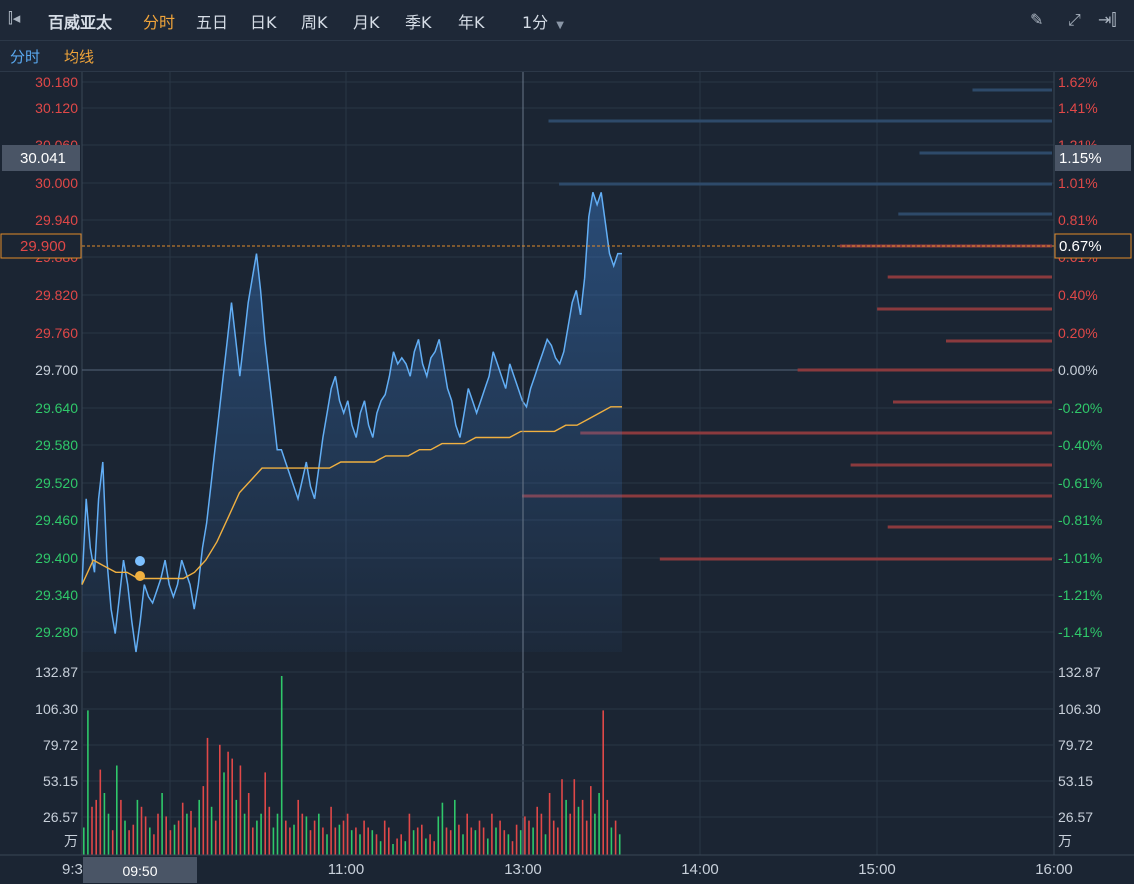 The height and width of the screenshot is (884, 1134). Describe the element at coordinates (60, 745) in the screenshot. I see `volume-tick-label: 79.72` at that location.